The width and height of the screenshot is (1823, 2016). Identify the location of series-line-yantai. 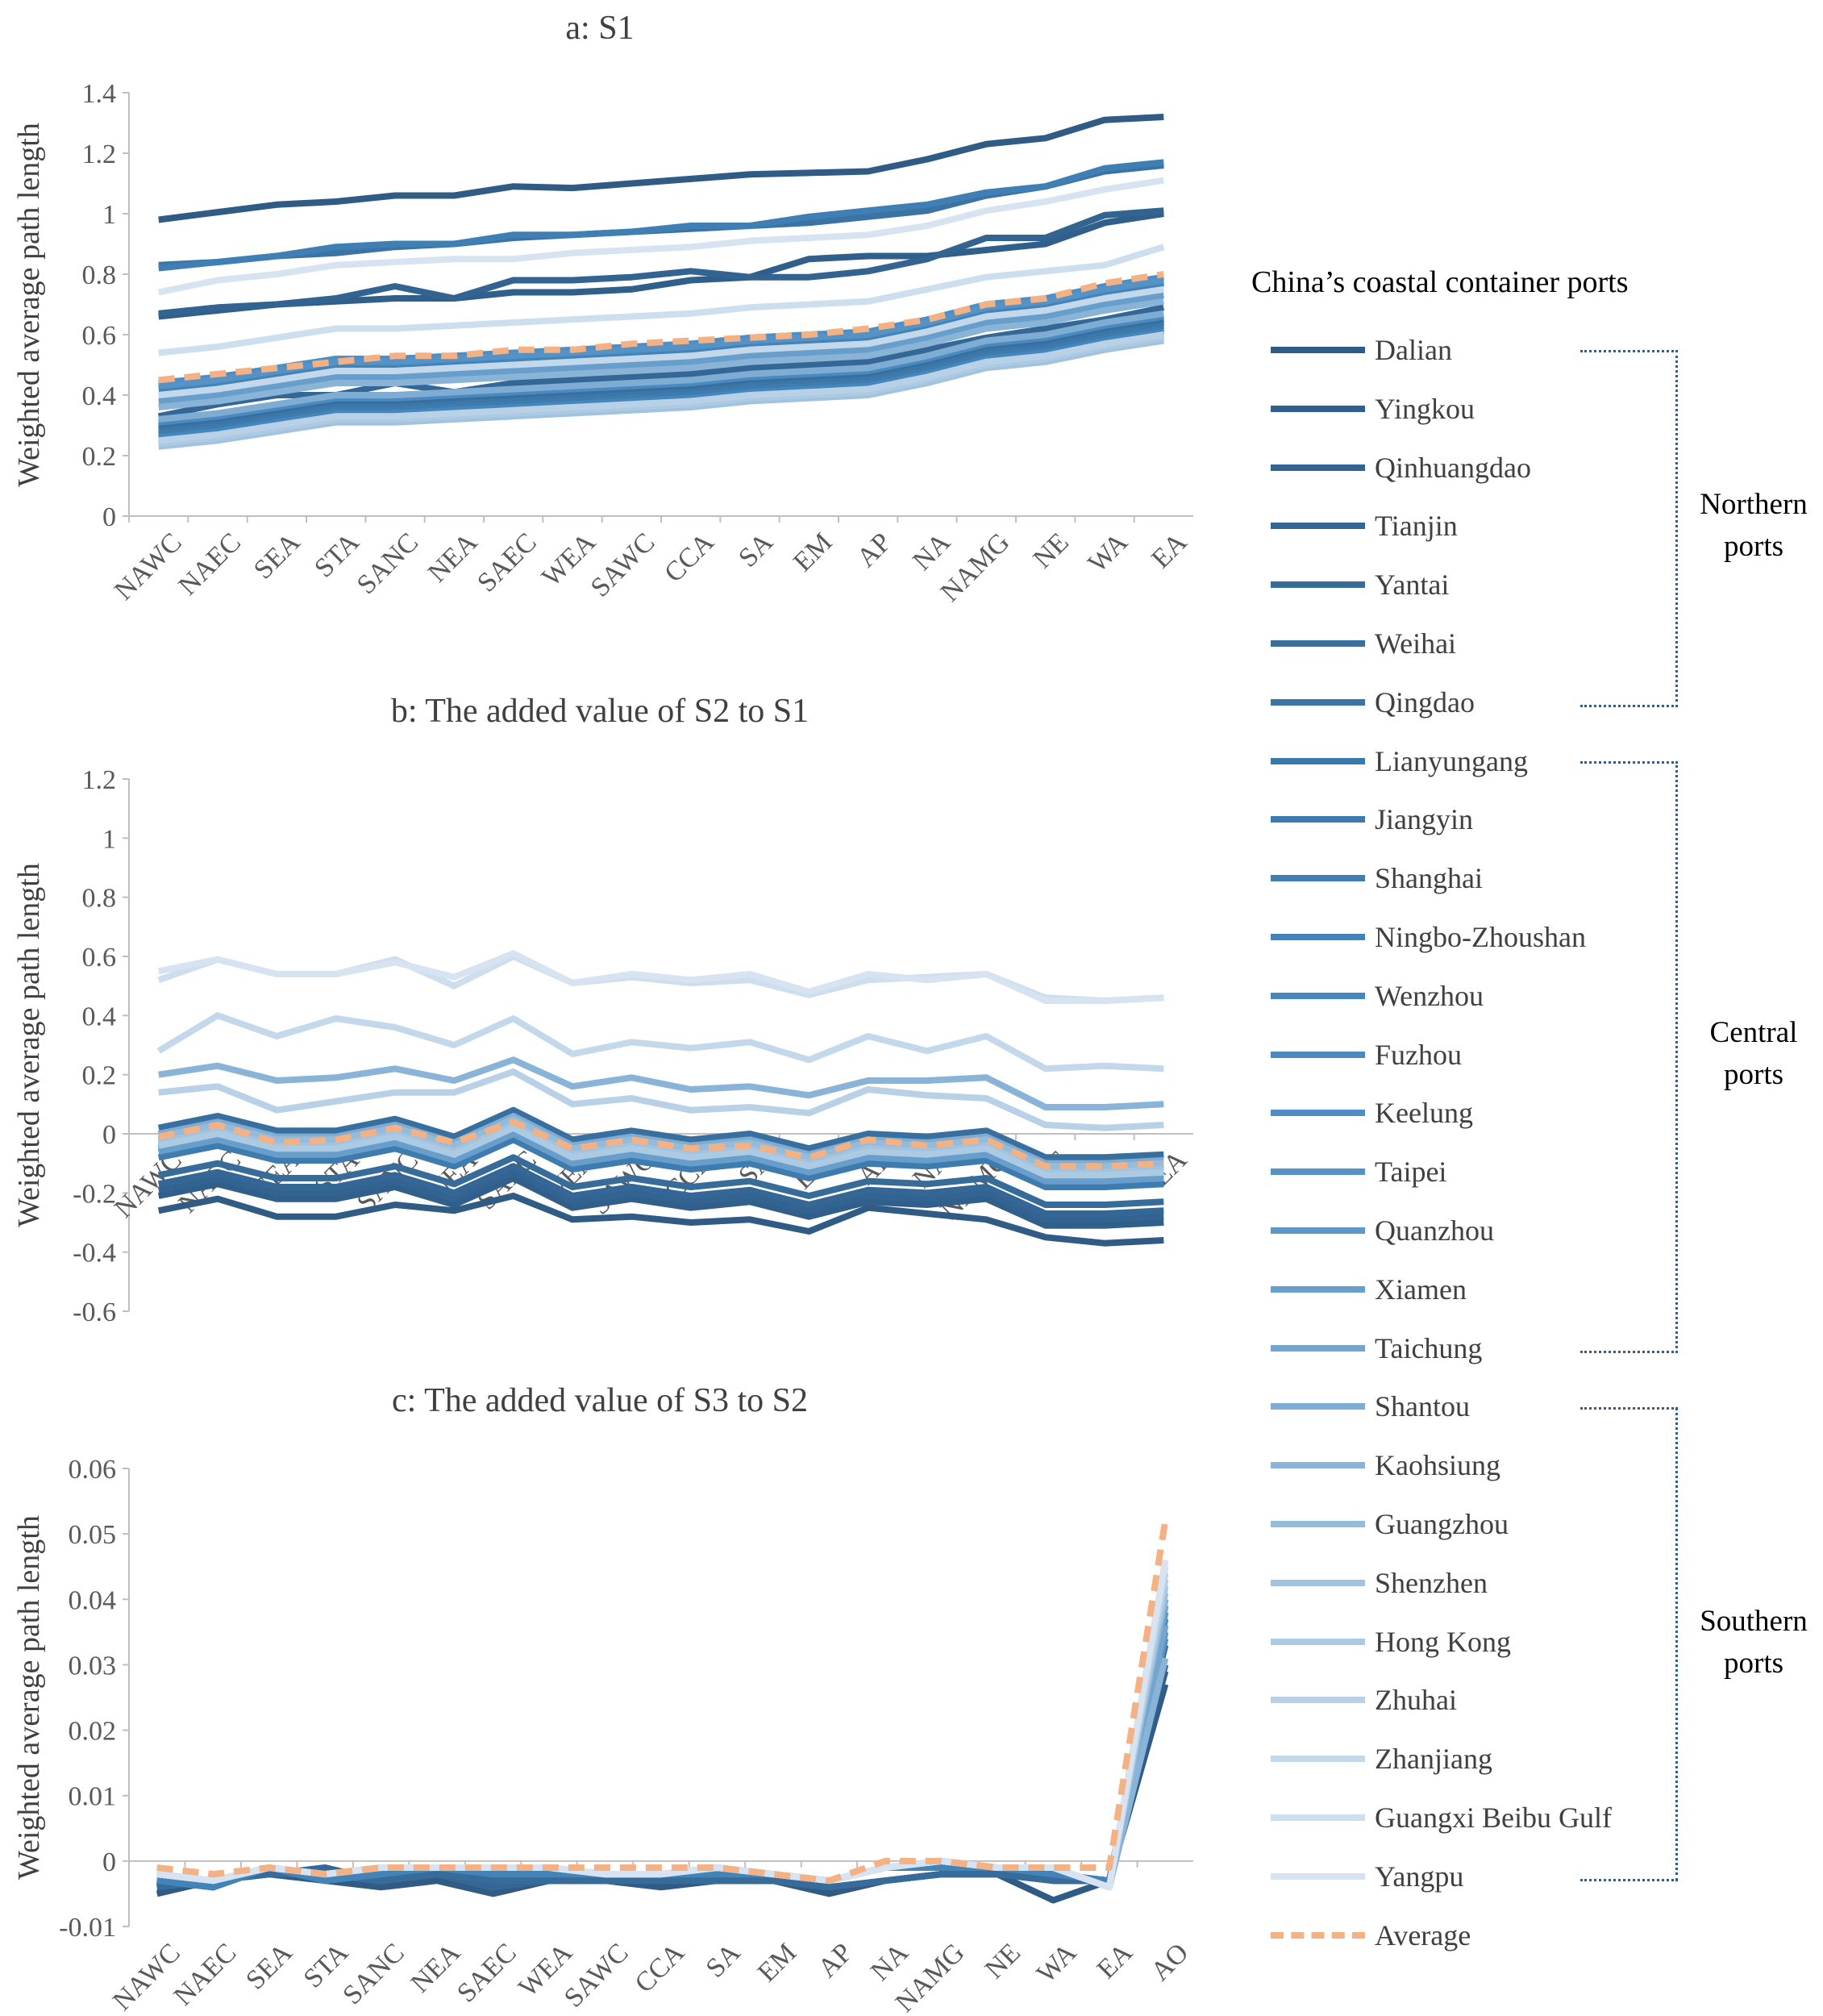
(660, 1181).